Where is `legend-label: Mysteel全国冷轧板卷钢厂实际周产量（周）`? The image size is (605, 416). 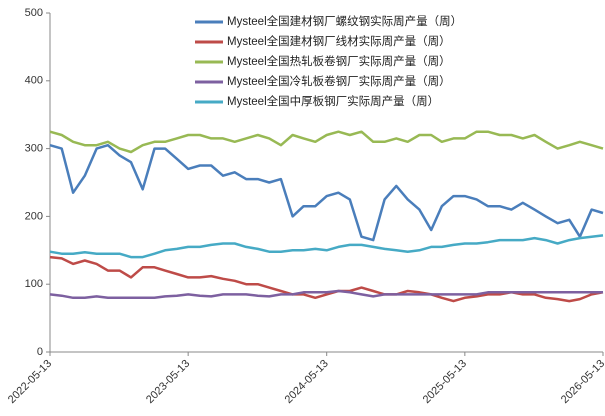 legend-label: Mysteel全国冷轧板卷钢厂实际周产量（周） is located at coordinates (339, 81).